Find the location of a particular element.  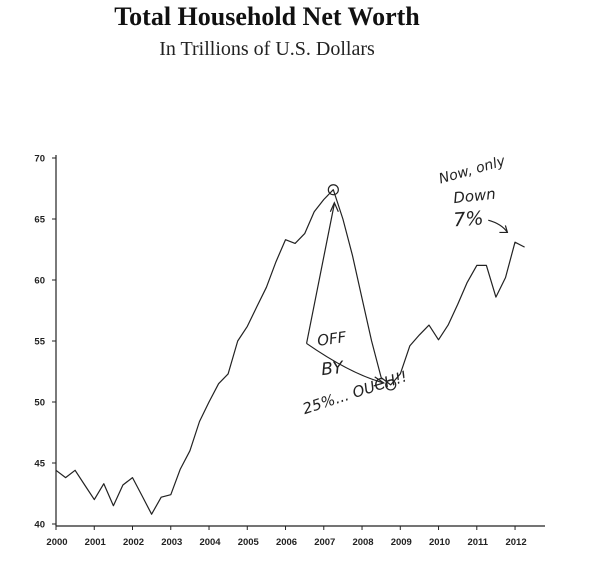

y-tick-label: 60 is located at coordinates (39, 281).